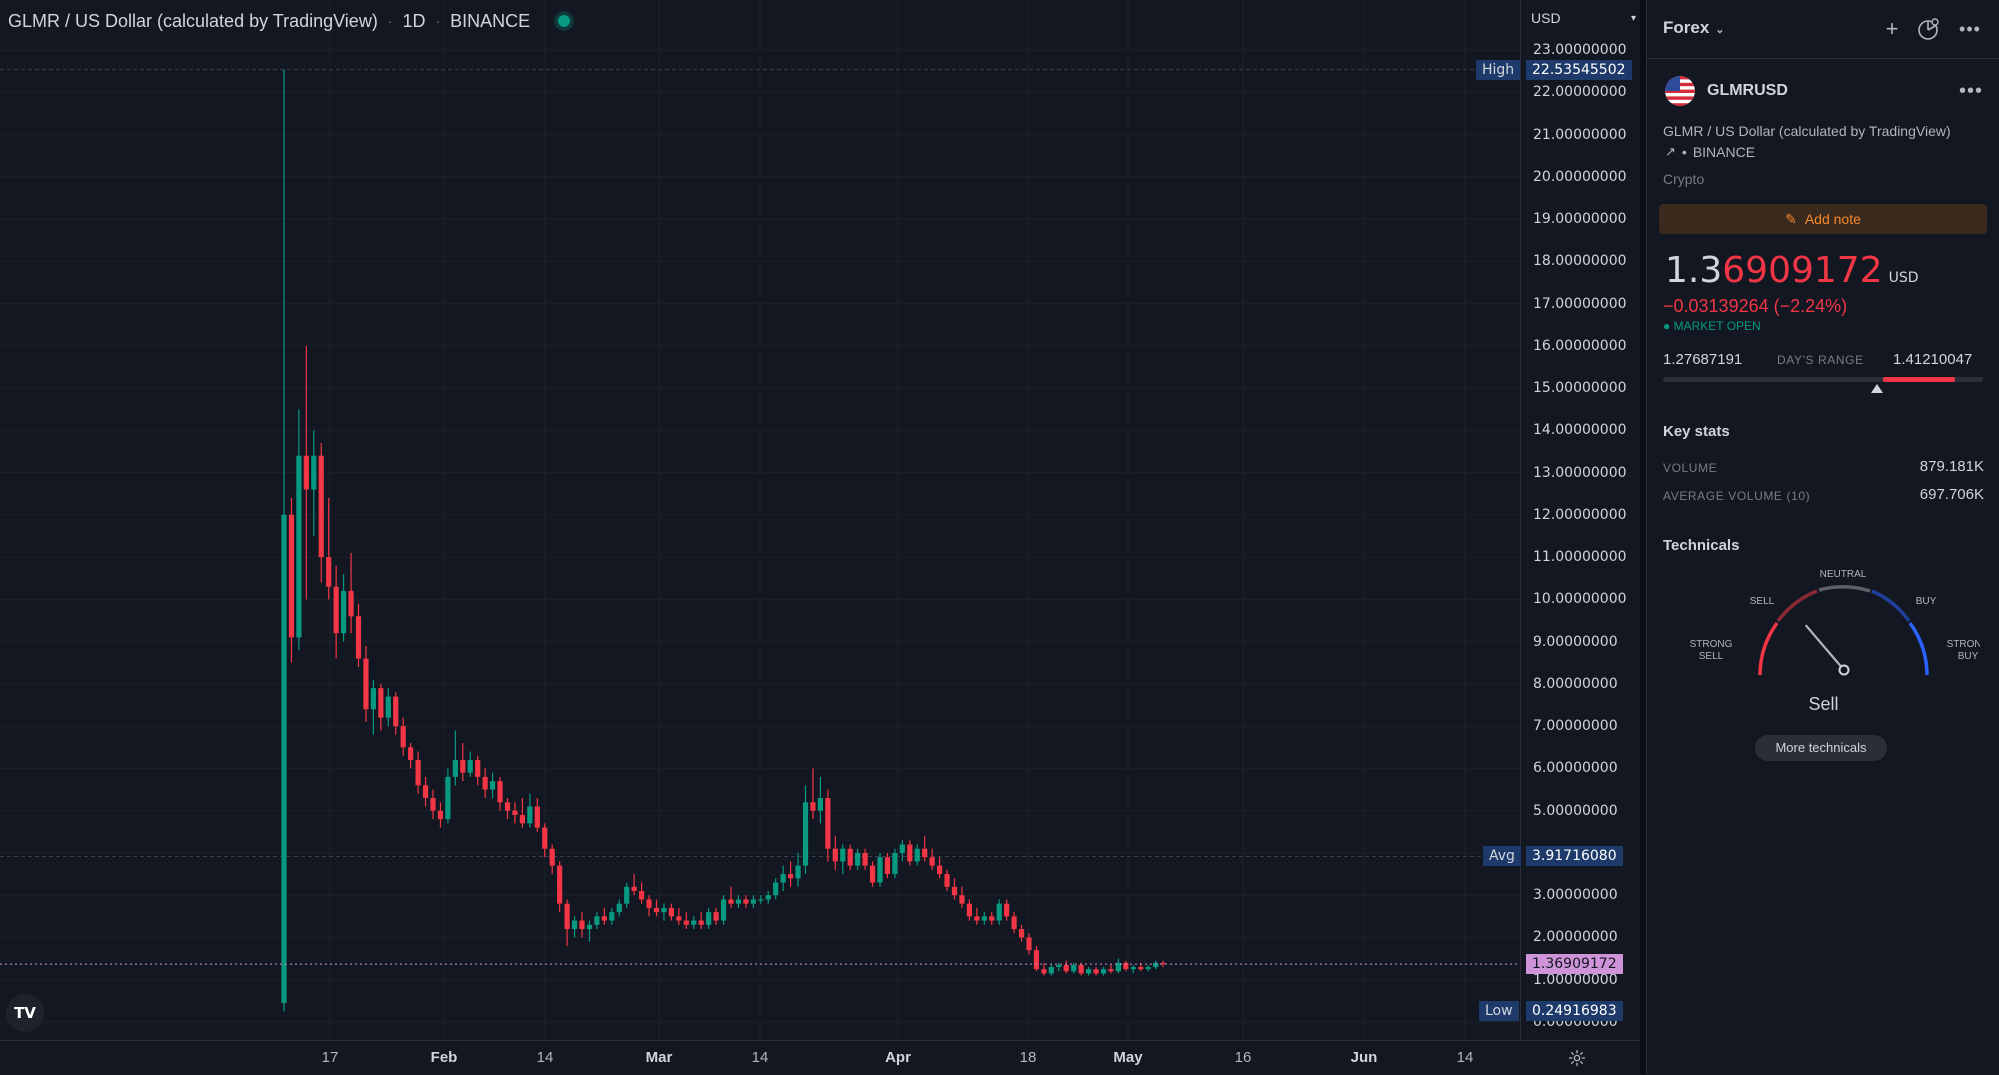 The image size is (1999, 1075). Describe the element at coordinates (1574, 964) in the screenshot. I see `current-price-tag: 1.36909172` at that location.